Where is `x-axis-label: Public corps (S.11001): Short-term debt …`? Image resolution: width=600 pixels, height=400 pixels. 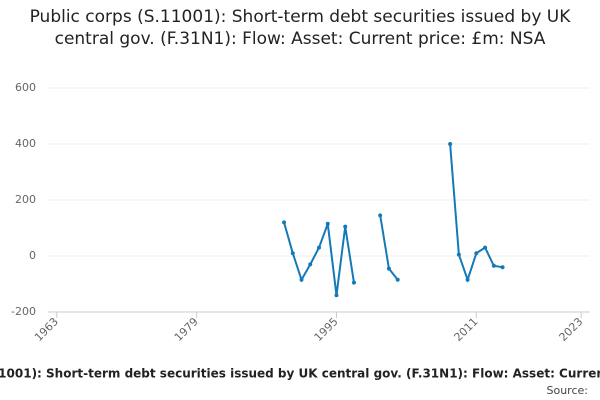 x-axis-label: Public corps (S.11001): Short-term debt … is located at coordinates (300, 374).